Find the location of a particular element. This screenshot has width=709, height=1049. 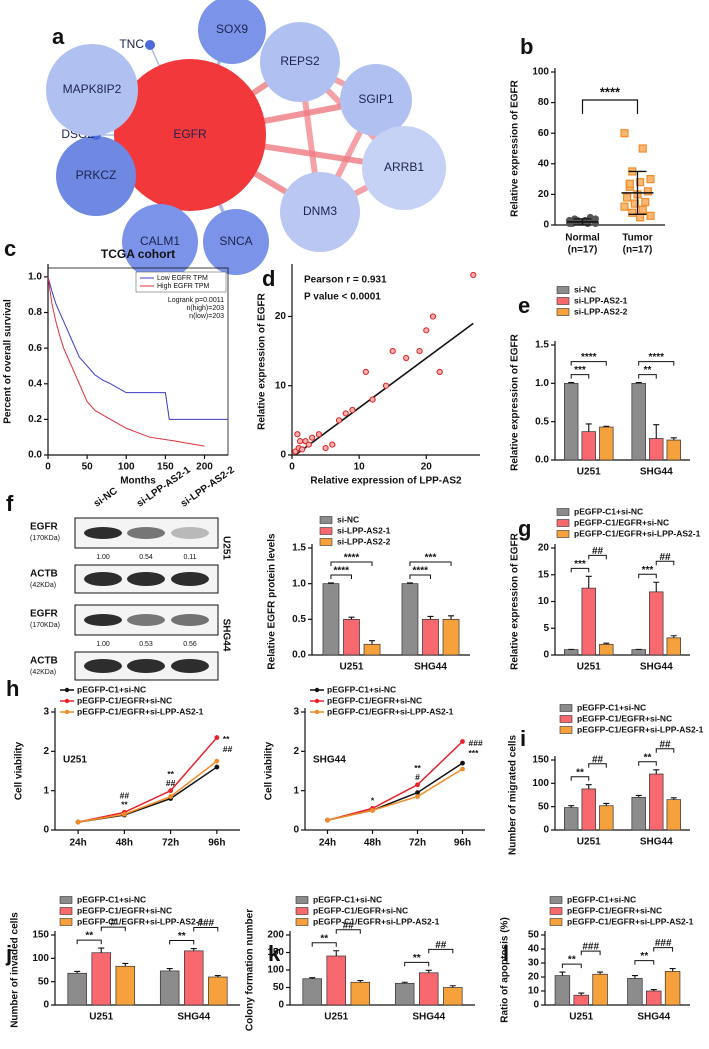

node is located at coordinates (320, 212).